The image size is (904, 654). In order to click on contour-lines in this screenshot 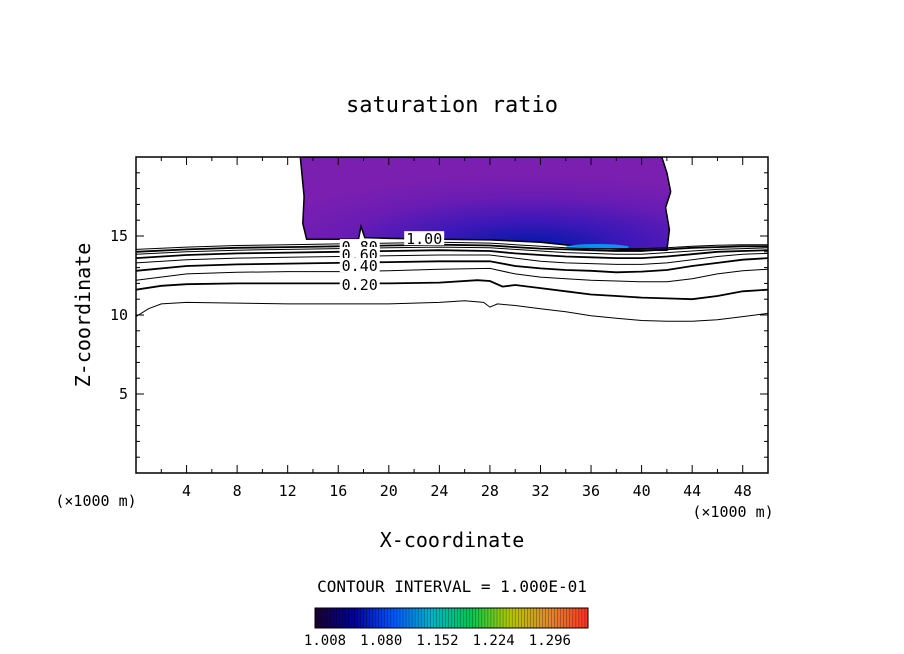, I will do `click(452, 281)`.